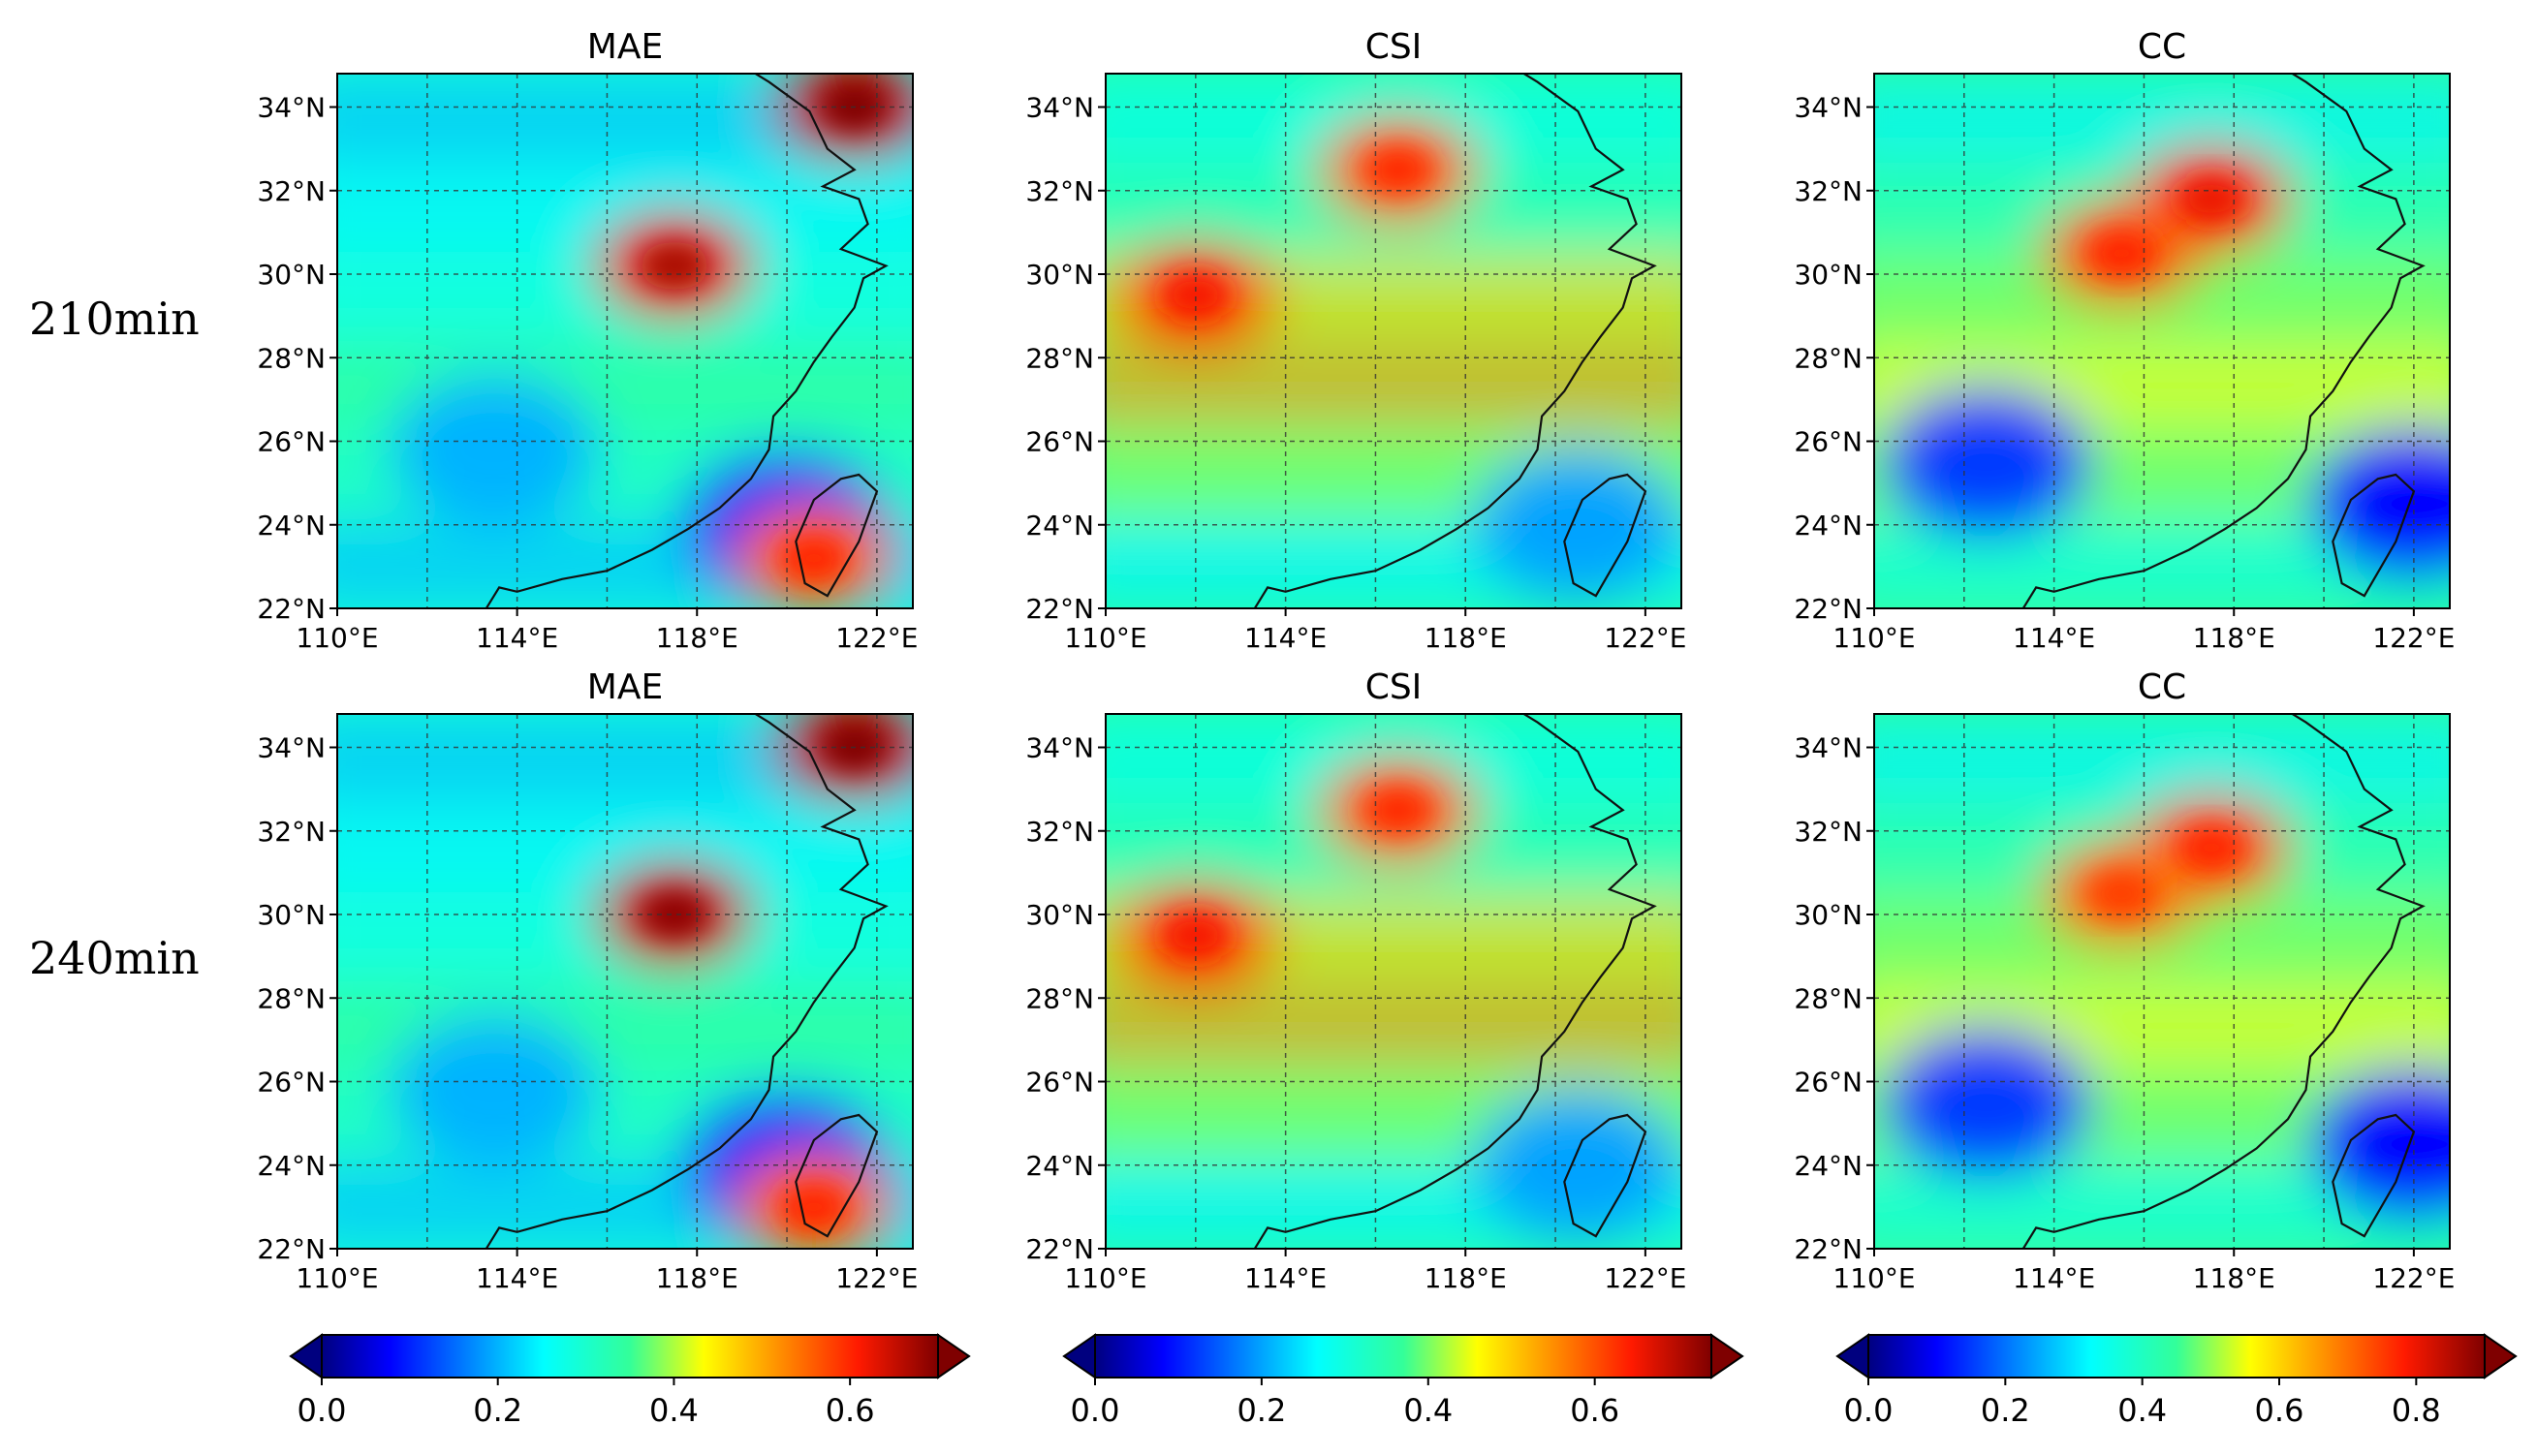 Image resolution: width=2537 pixels, height=1456 pixels. Describe the element at coordinates (114, 319) in the screenshot. I see `row-label-210min: 210min` at that location.